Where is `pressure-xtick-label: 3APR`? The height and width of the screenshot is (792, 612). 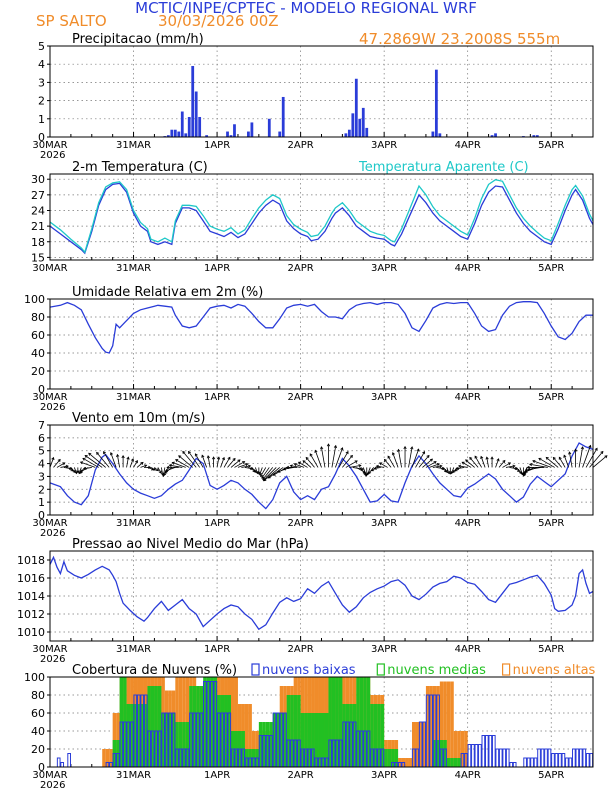
pressure-xtick-label: 3APR is located at coordinates (384, 649).